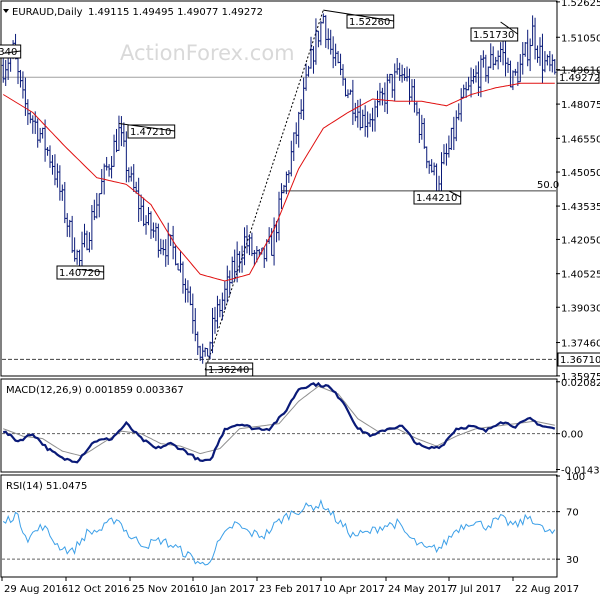  What do you see at coordinates (46, 486) in the screenshot?
I see `rsi-title: RSI(14) 51.0475` at bounding box center [46, 486].